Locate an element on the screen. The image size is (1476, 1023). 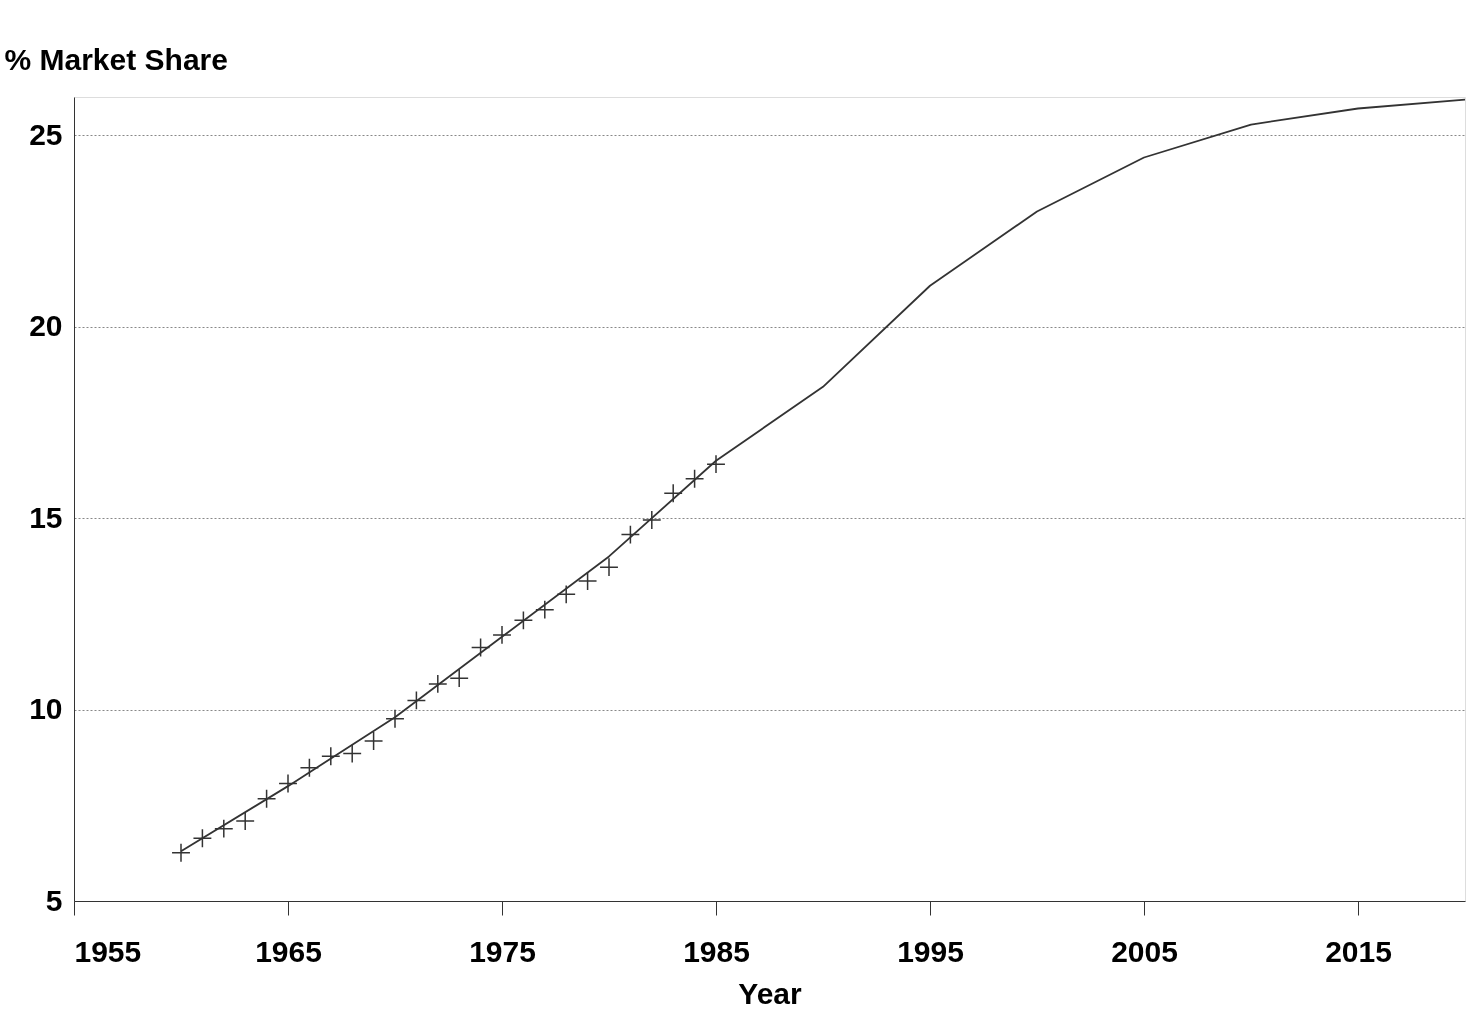
x-axis-title: Year is located at coordinates (770, 993).